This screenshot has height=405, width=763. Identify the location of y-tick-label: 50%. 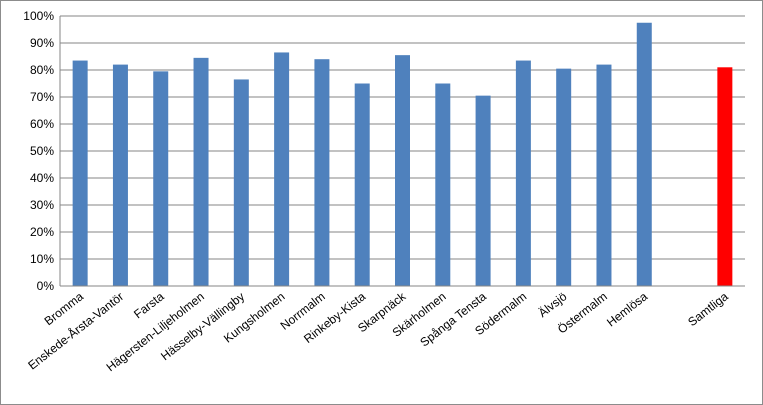
(42, 151).